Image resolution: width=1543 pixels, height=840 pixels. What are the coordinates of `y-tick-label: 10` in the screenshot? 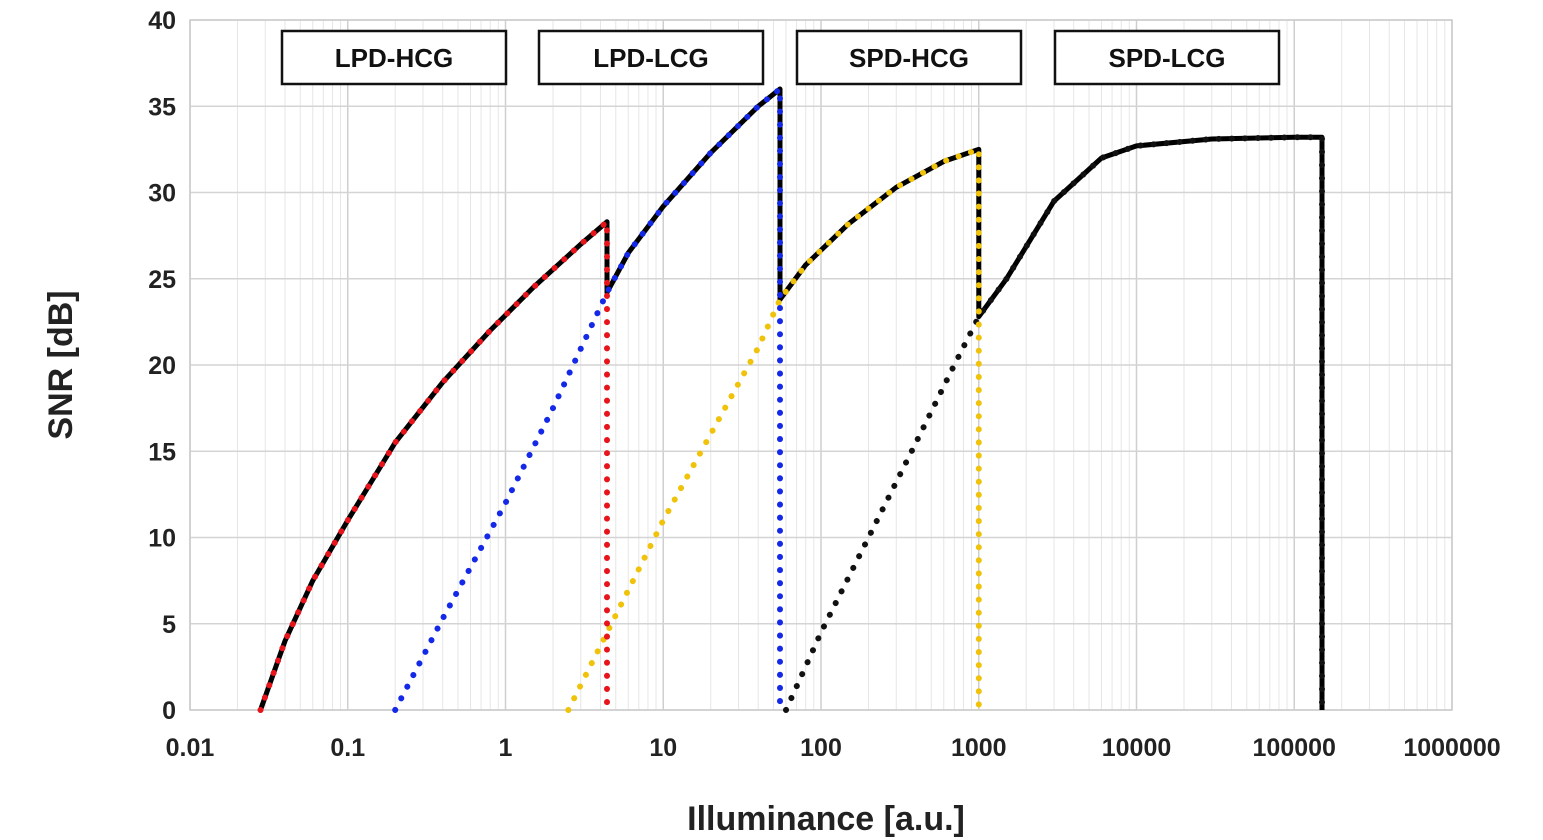 It's located at (162, 539).